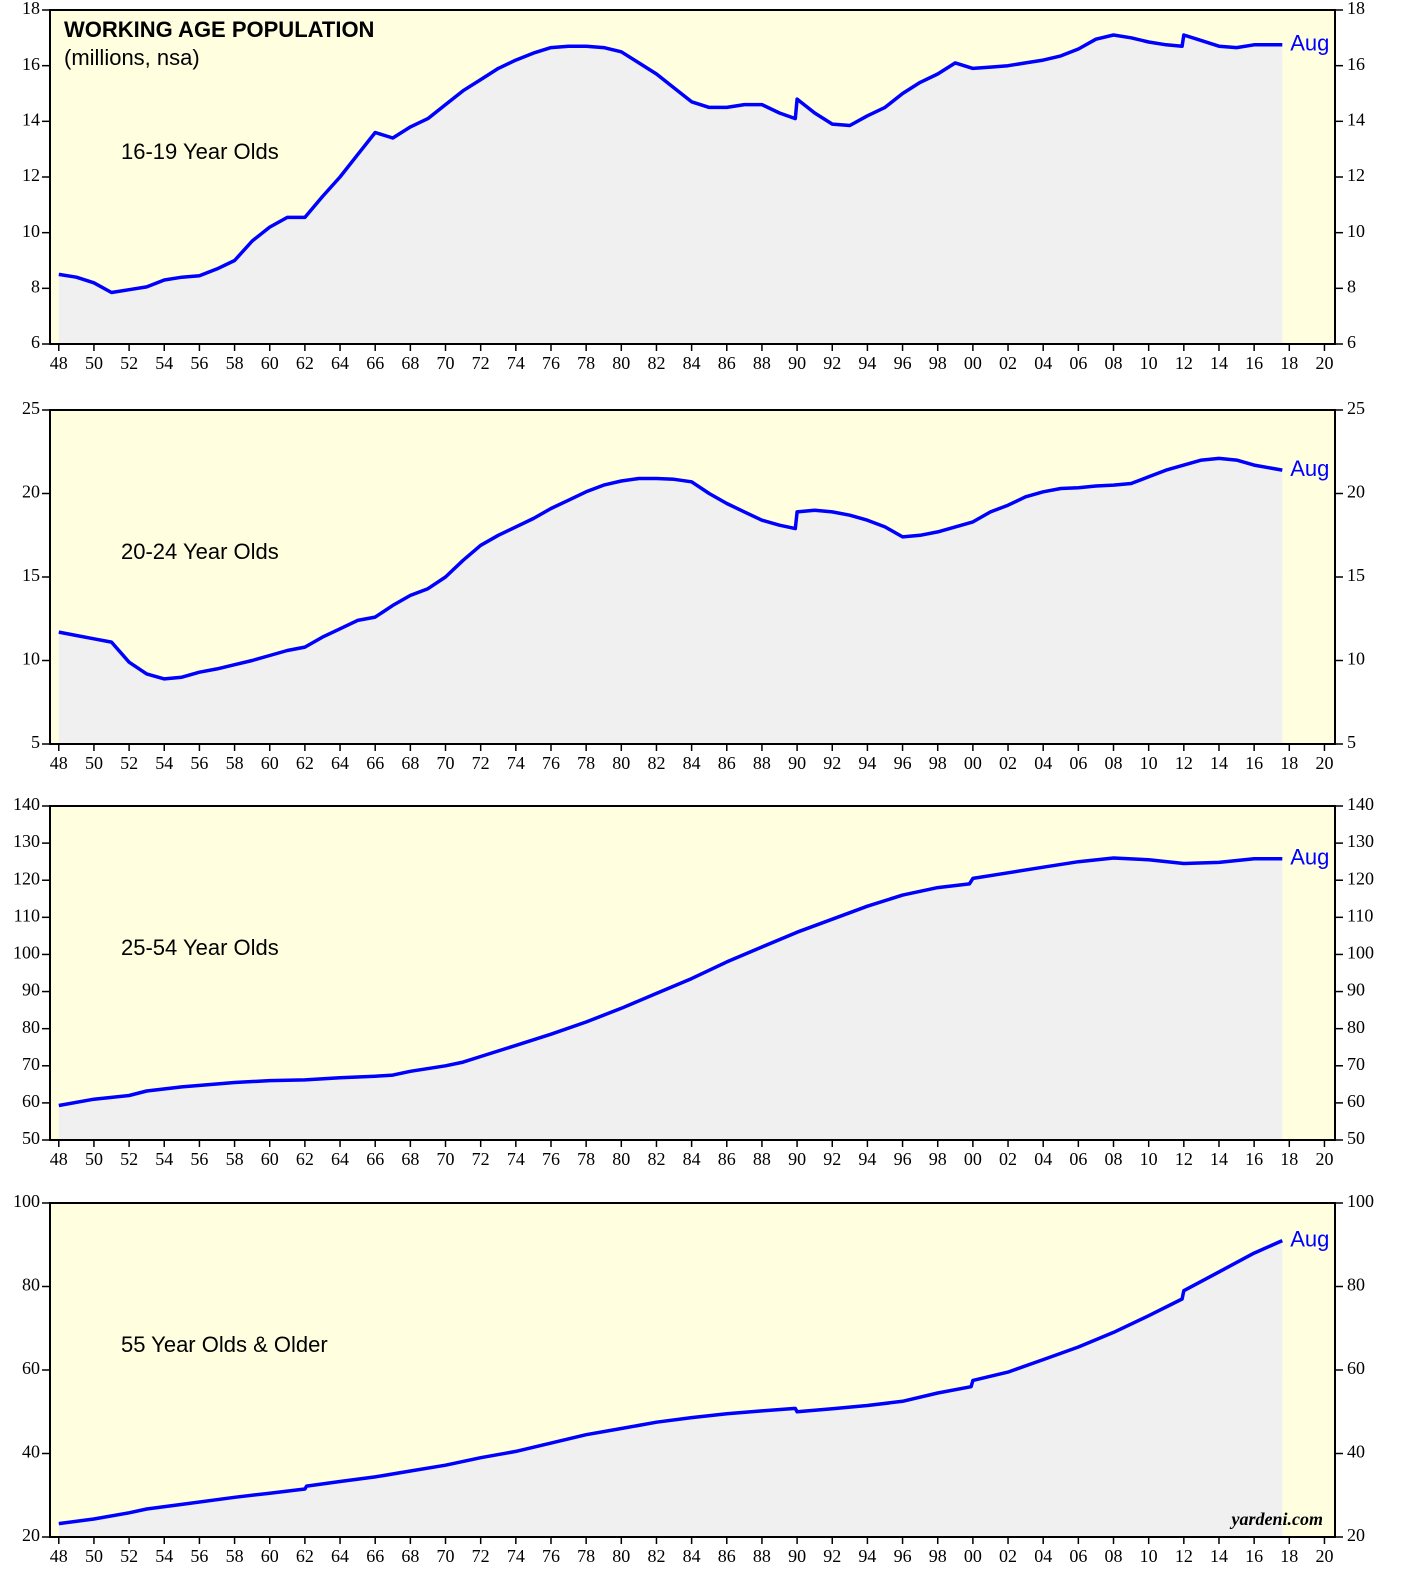 The image size is (1413, 1581). What do you see at coordinates (410, 363) in the screenshot?
I see `x-tick-label: 68` at bounding box center [410, 363].